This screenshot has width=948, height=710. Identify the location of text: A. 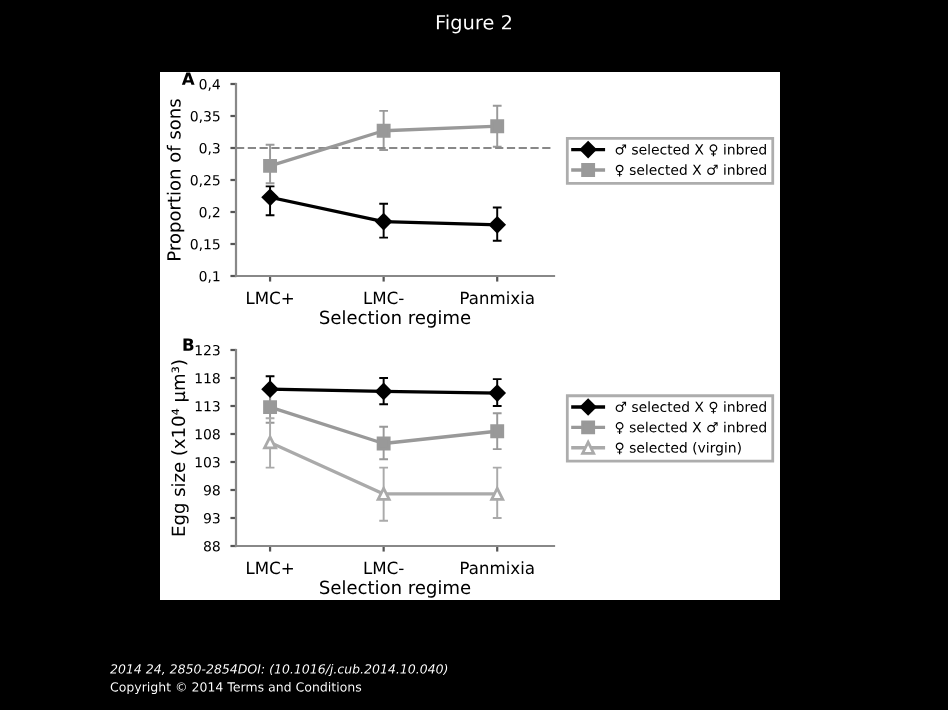
(188, 78).